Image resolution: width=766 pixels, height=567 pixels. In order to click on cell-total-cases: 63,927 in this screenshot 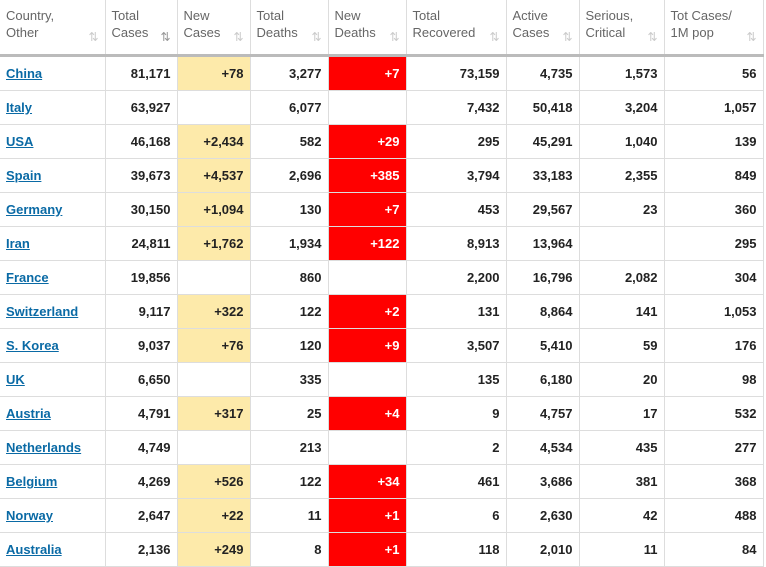, I will do `click(141, 107)`.